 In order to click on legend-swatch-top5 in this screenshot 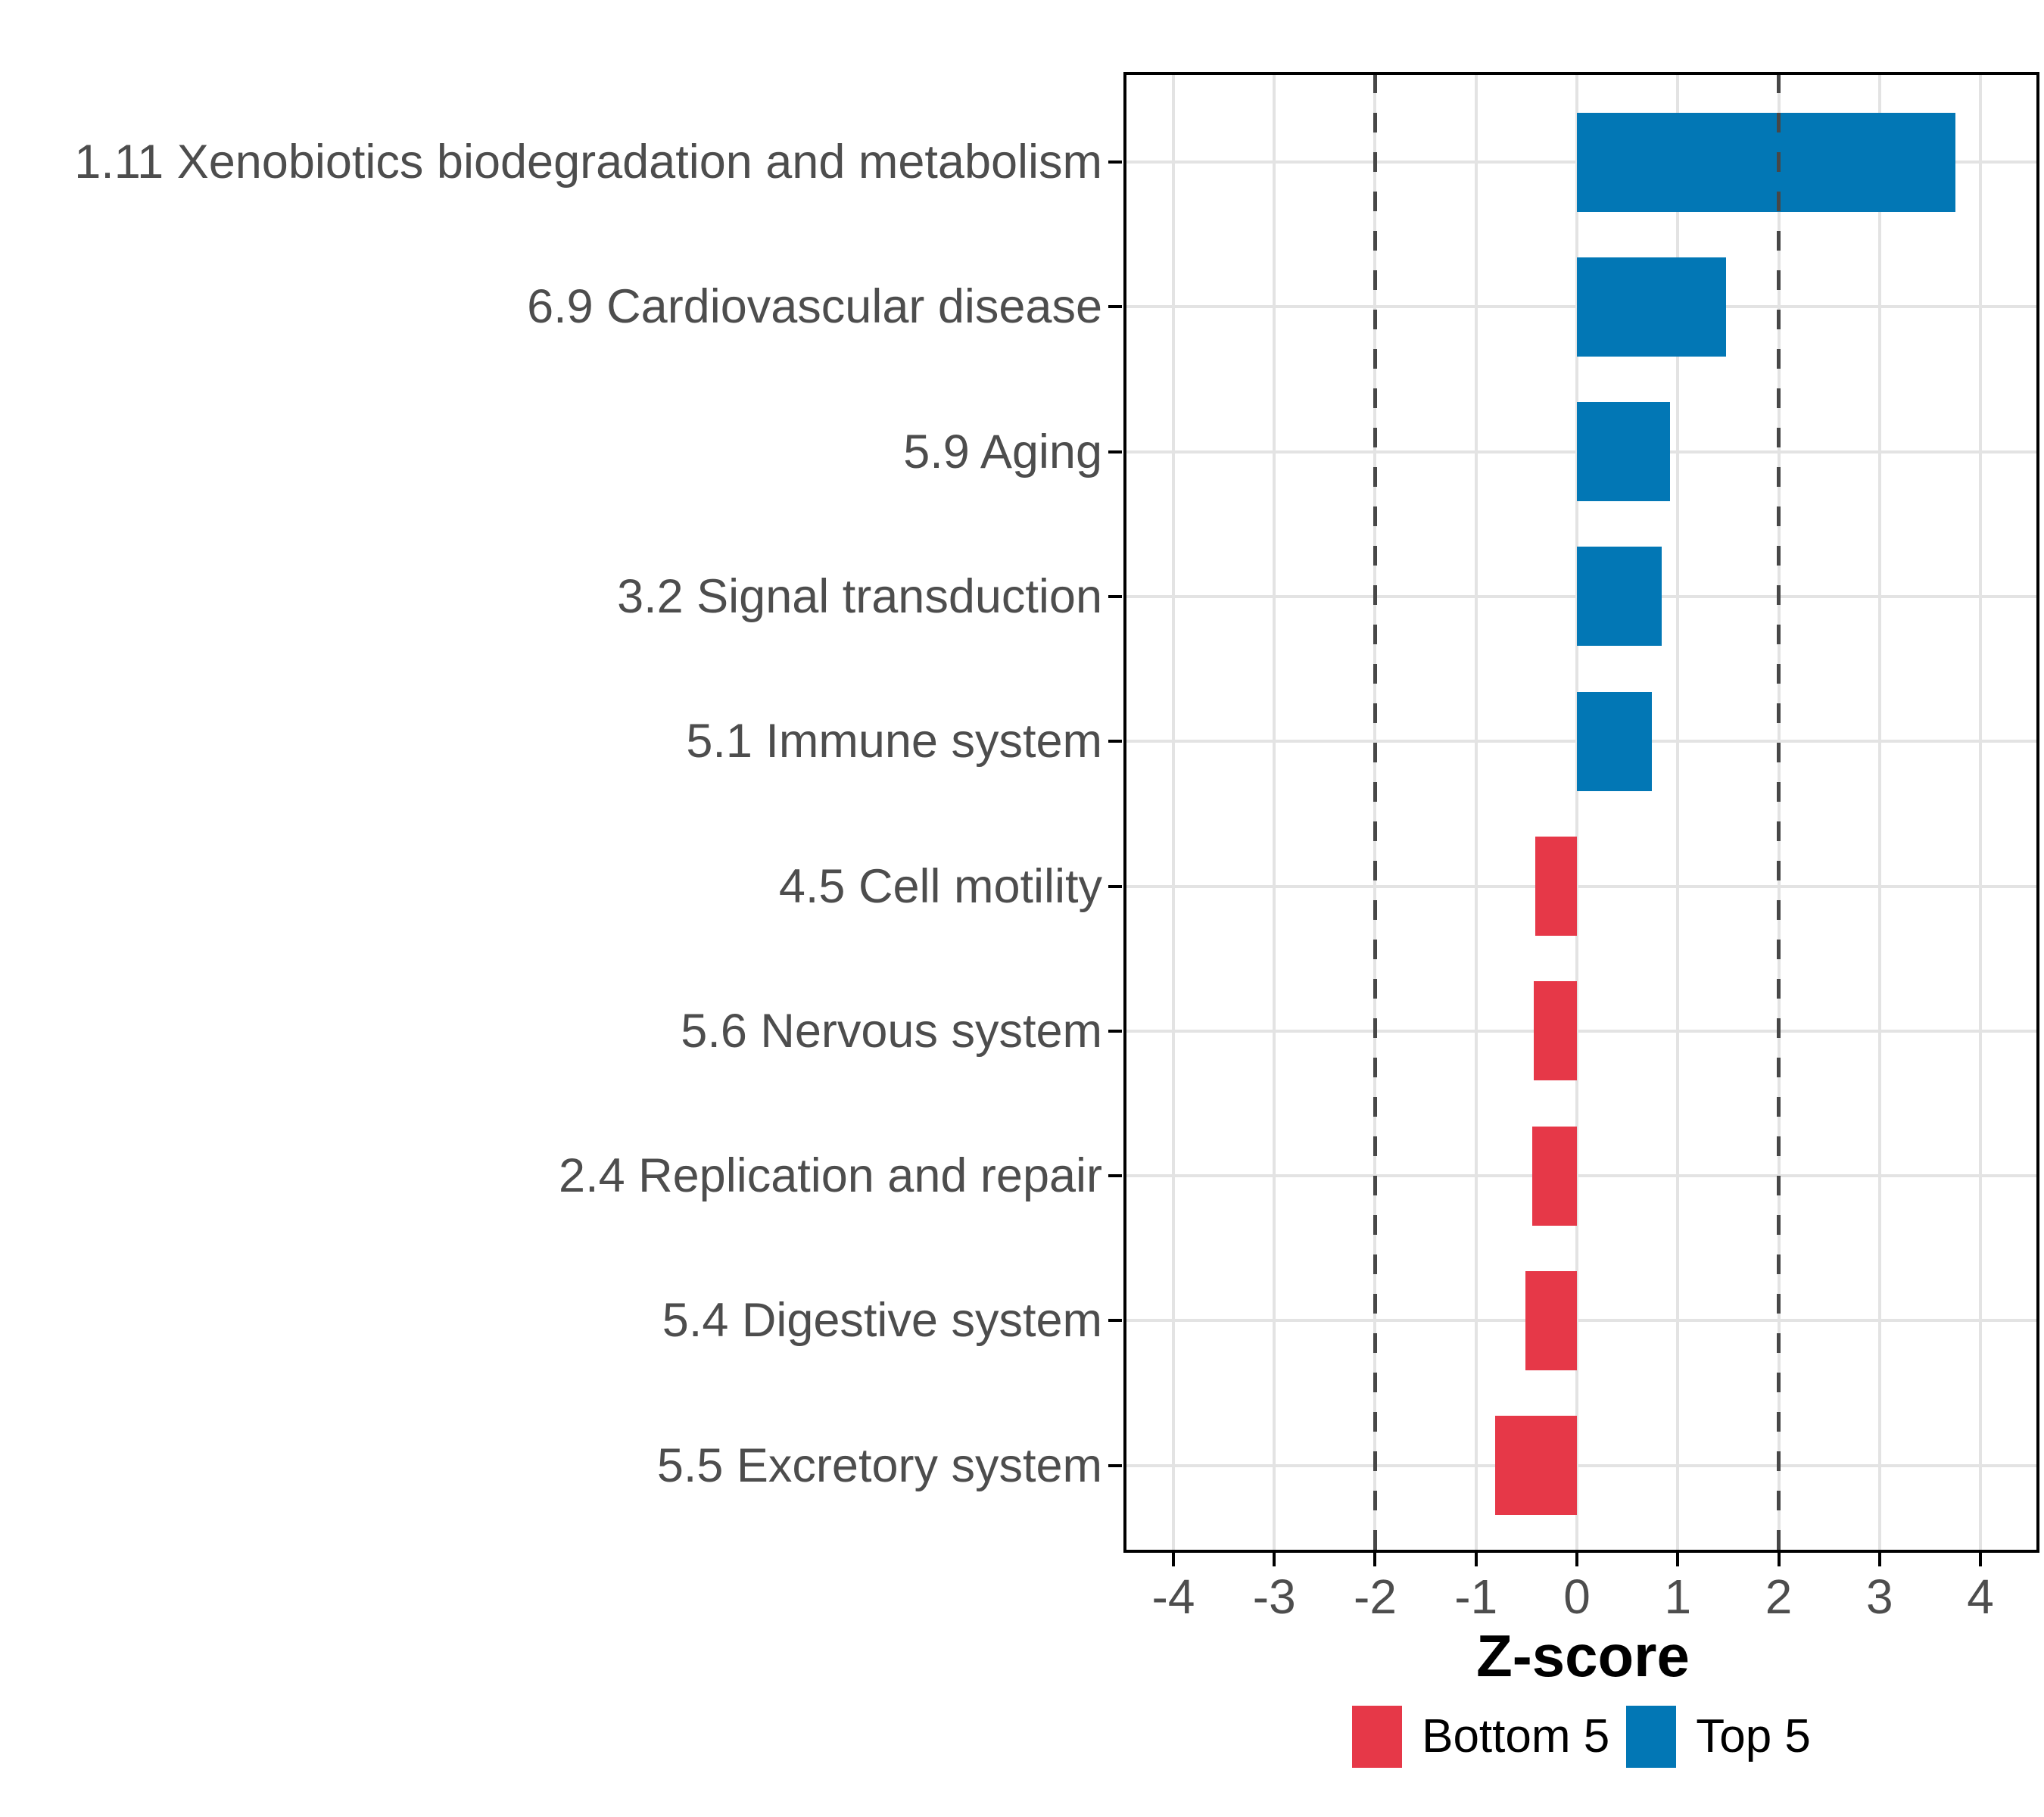, I will do `click(1651, 1737)`.